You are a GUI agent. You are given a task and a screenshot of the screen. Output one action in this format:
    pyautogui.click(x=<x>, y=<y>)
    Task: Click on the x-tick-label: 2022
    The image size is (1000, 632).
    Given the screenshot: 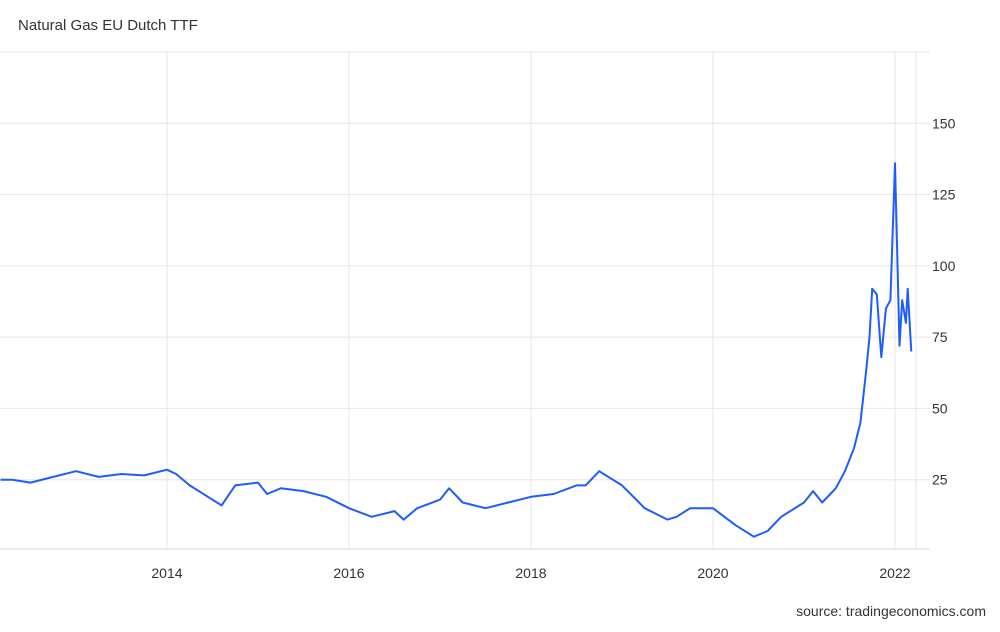 What is the action you would take?
    pyautogui.click(x=894, y=573)
    